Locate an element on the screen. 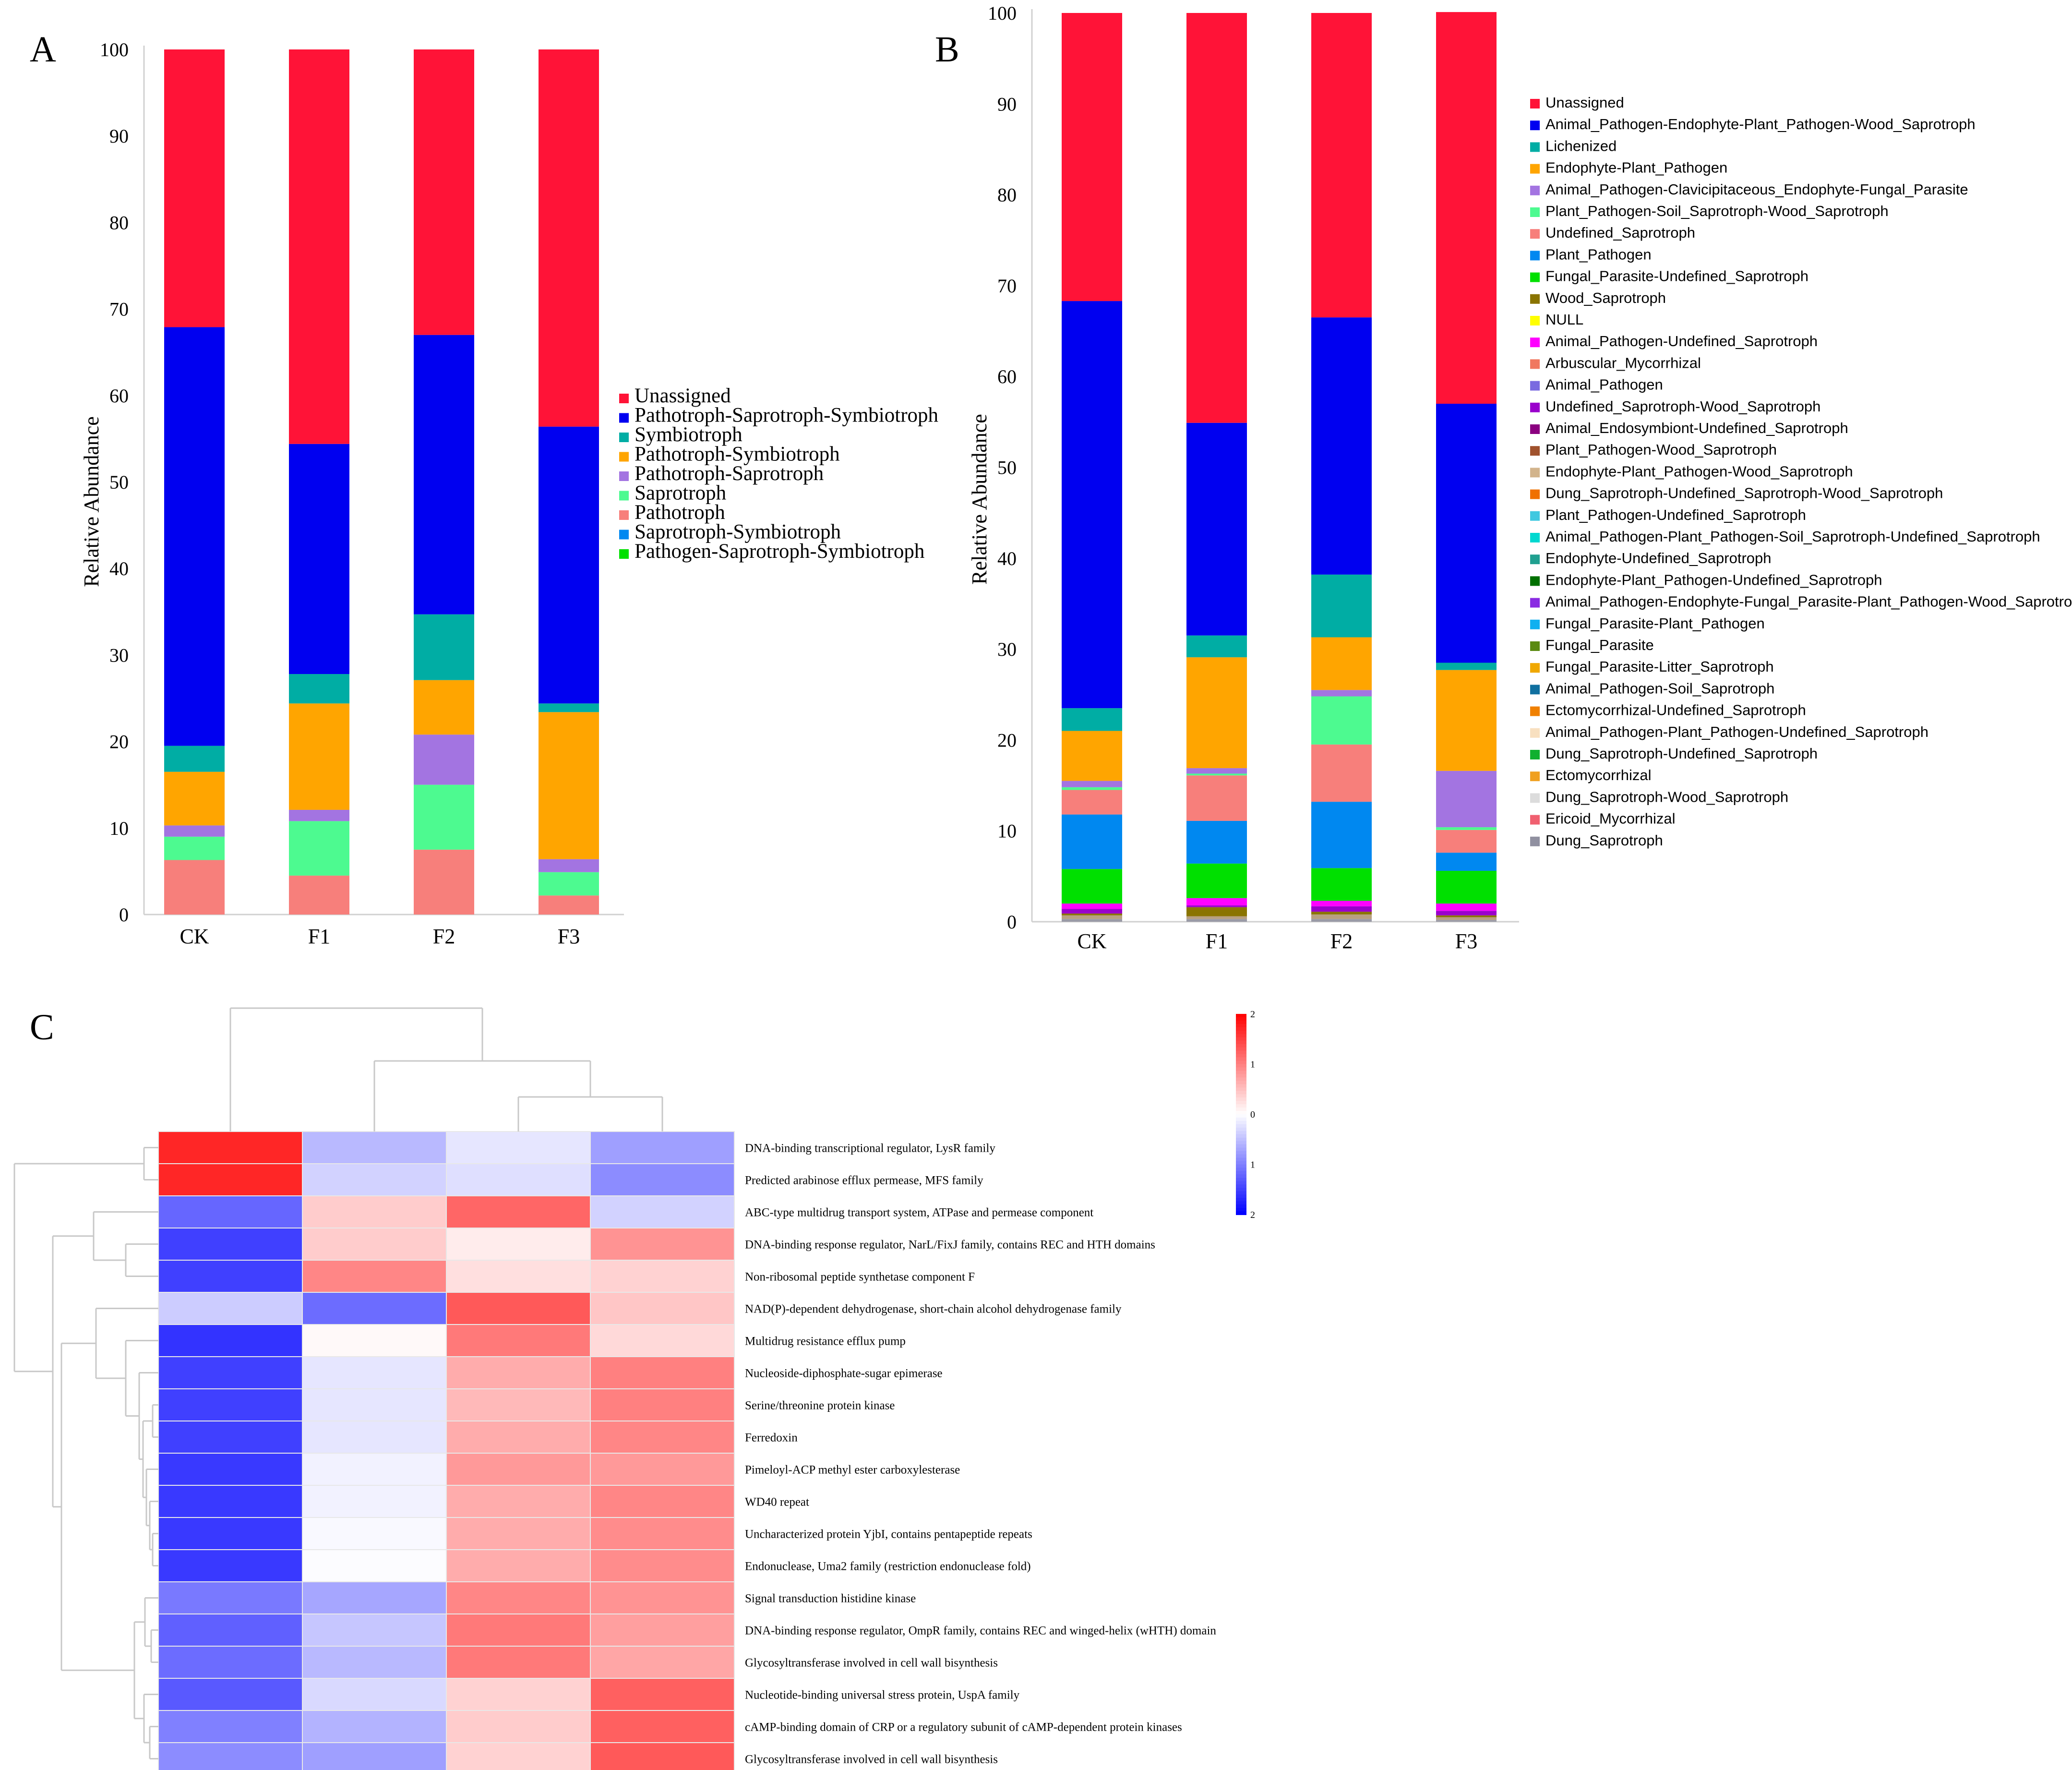 The height and width of the screenshot is (1770, 2072). y-tick-label: 20 is located at coordinates (1007, 740).